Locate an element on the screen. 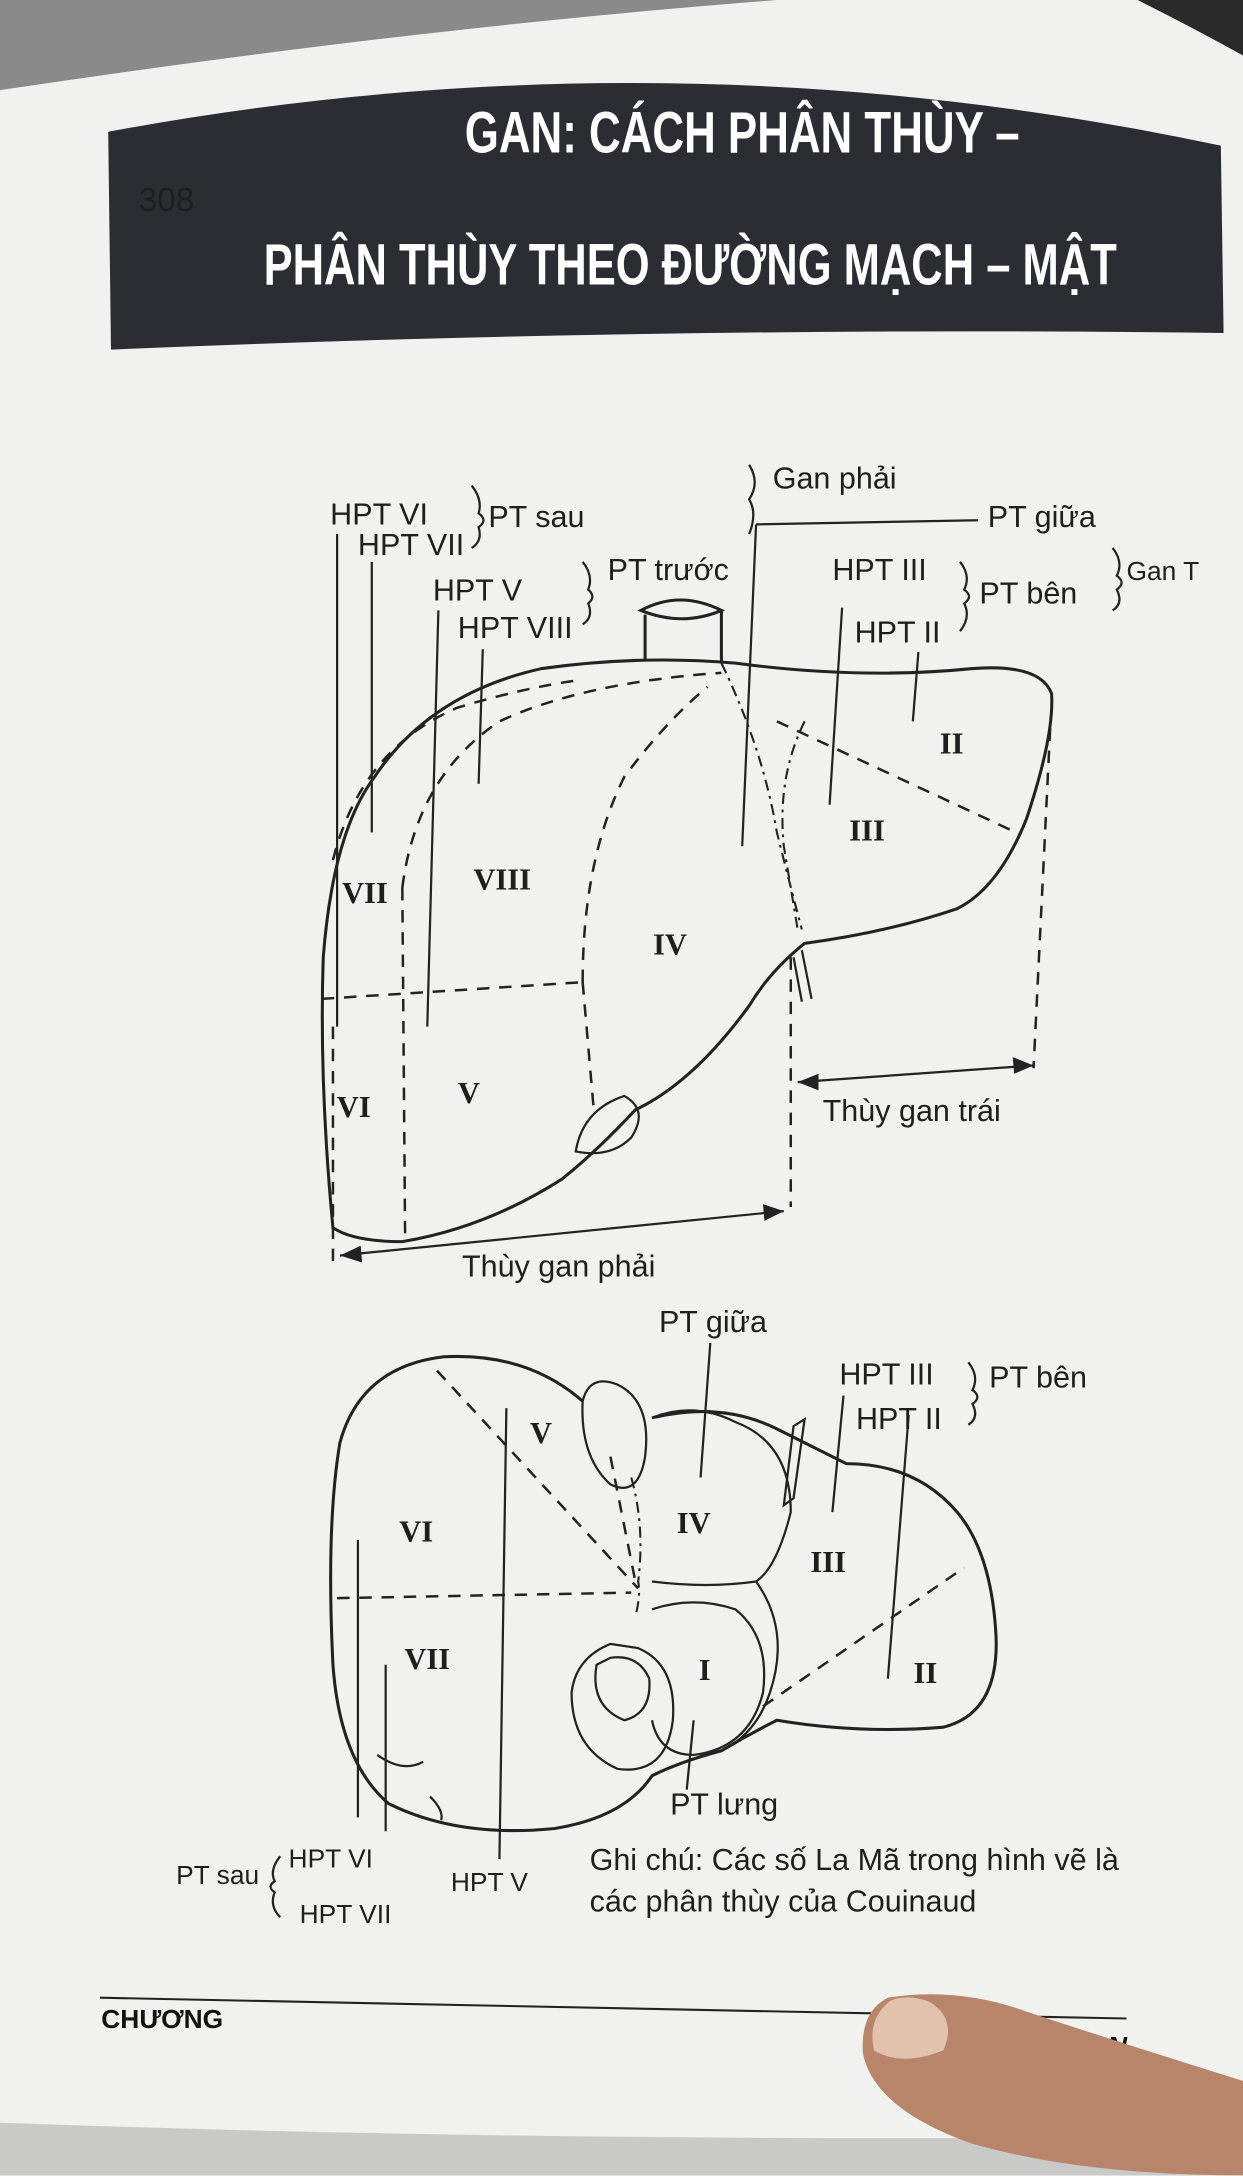 This screenshot has height=2176, width=1243. segment-number: I is located at coordinates (705, 1670).